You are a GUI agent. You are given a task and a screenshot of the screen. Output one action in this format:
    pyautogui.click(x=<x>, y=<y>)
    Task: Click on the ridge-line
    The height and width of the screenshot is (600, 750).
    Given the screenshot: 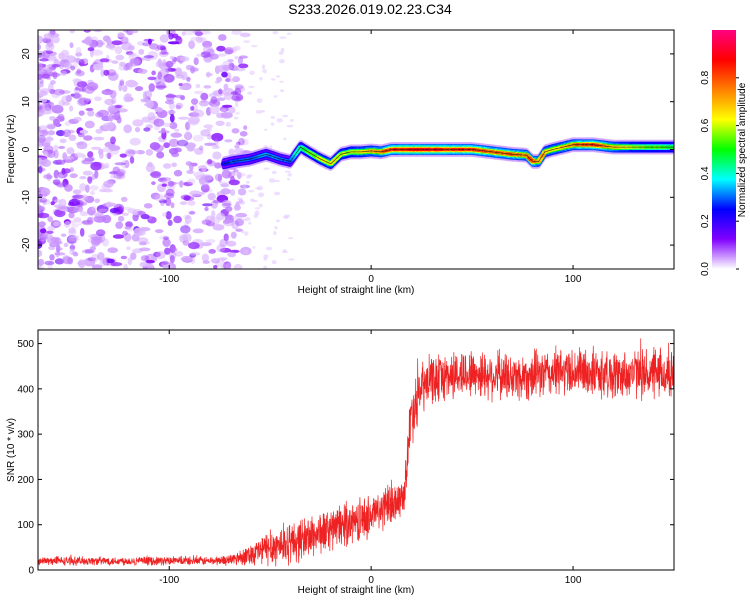 What is the action you would take?
    pyautogui.click(x=448, y=154)
    